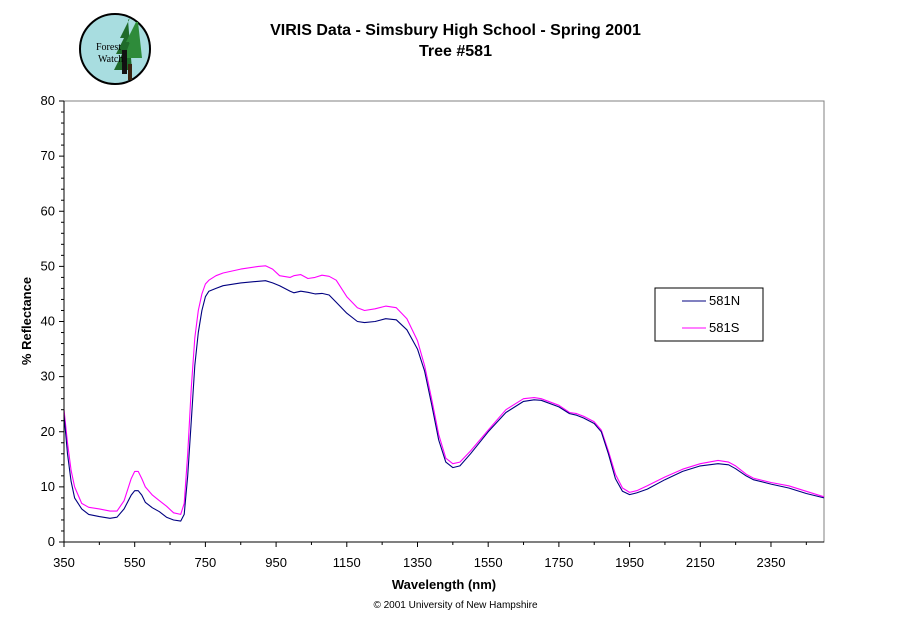 This screenshot has width=911, height=623. Describe the element at coordinates (455, 605) in the screenshot. I see `copyright-notice: © 2001 University of New Hampshire` at that location.